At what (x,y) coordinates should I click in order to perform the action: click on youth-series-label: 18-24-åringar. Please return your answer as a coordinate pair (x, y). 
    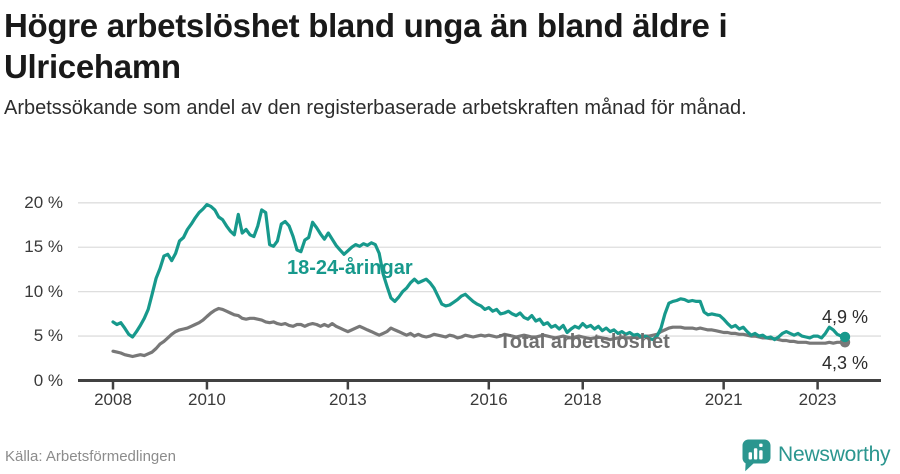
    Looking at the image, I should click on (350, 268).